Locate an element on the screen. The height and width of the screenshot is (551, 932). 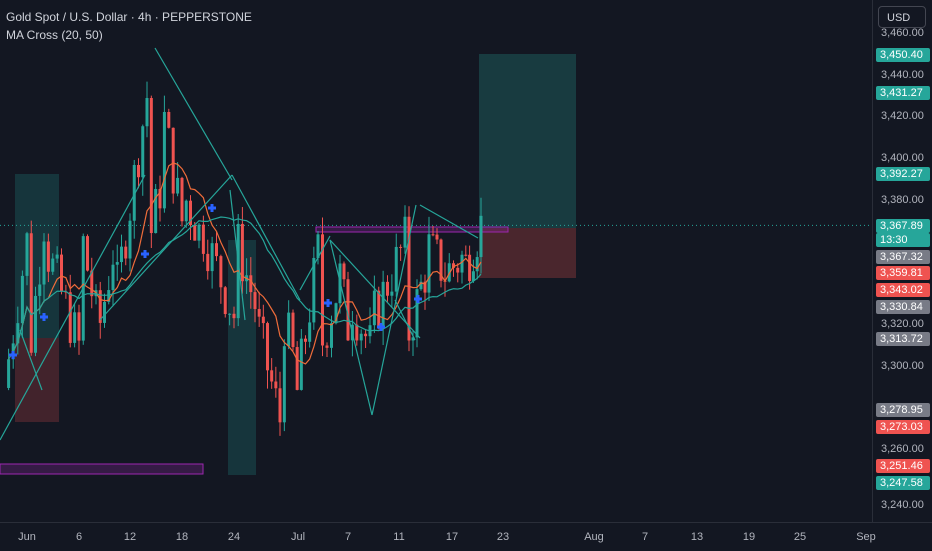
price-tick: 3,440.00 is located at coordinates (902, 75).